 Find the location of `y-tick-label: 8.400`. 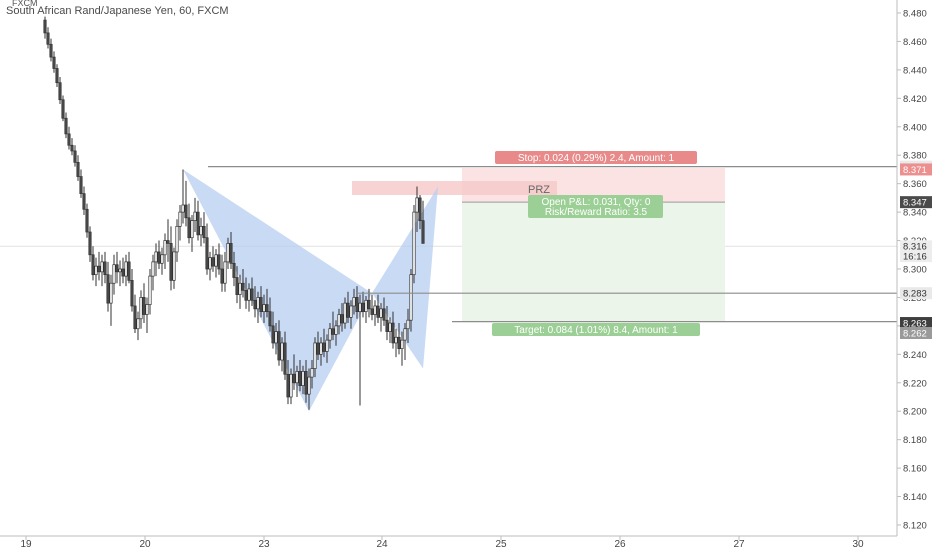

y-tick-label: 8.400 is located at coordinates (915, 127).